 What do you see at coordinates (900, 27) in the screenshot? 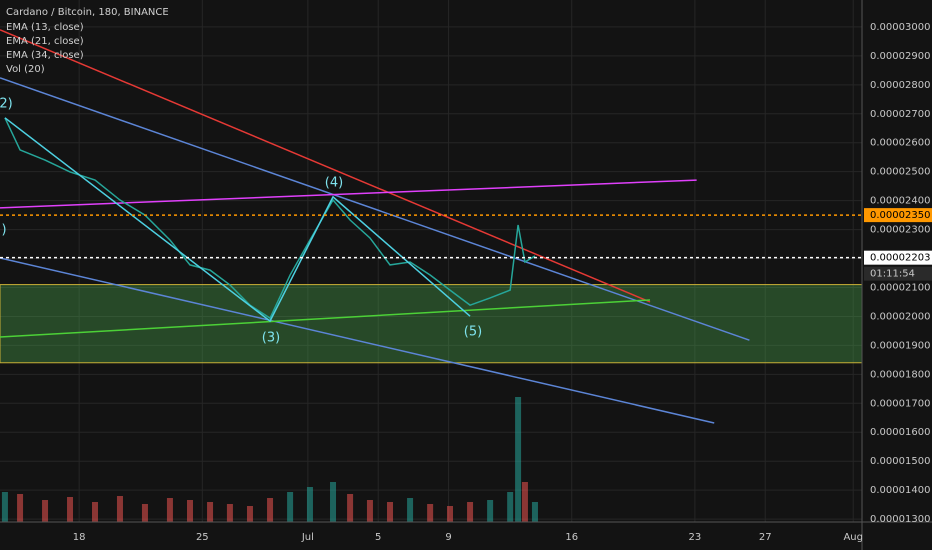
I see `y-tick-label: 0.00003000` at bounding box center [900, 27].